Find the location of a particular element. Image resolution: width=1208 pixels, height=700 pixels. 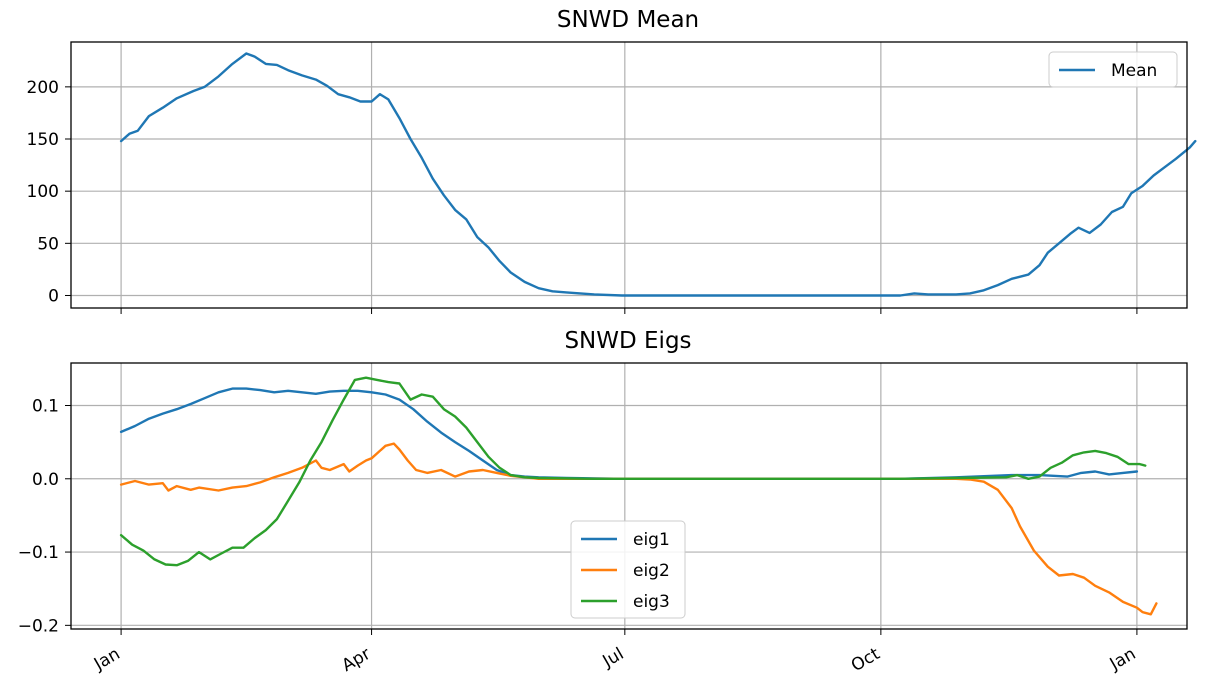

legend-label: eig3 is located at coordinates (651, 602).